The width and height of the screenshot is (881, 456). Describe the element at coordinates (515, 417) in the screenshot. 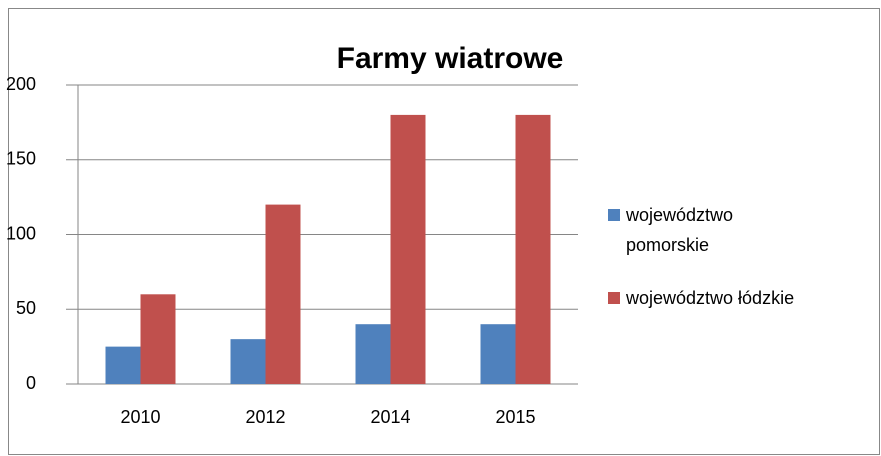

I see `x-tick-label: 2015` at that location.